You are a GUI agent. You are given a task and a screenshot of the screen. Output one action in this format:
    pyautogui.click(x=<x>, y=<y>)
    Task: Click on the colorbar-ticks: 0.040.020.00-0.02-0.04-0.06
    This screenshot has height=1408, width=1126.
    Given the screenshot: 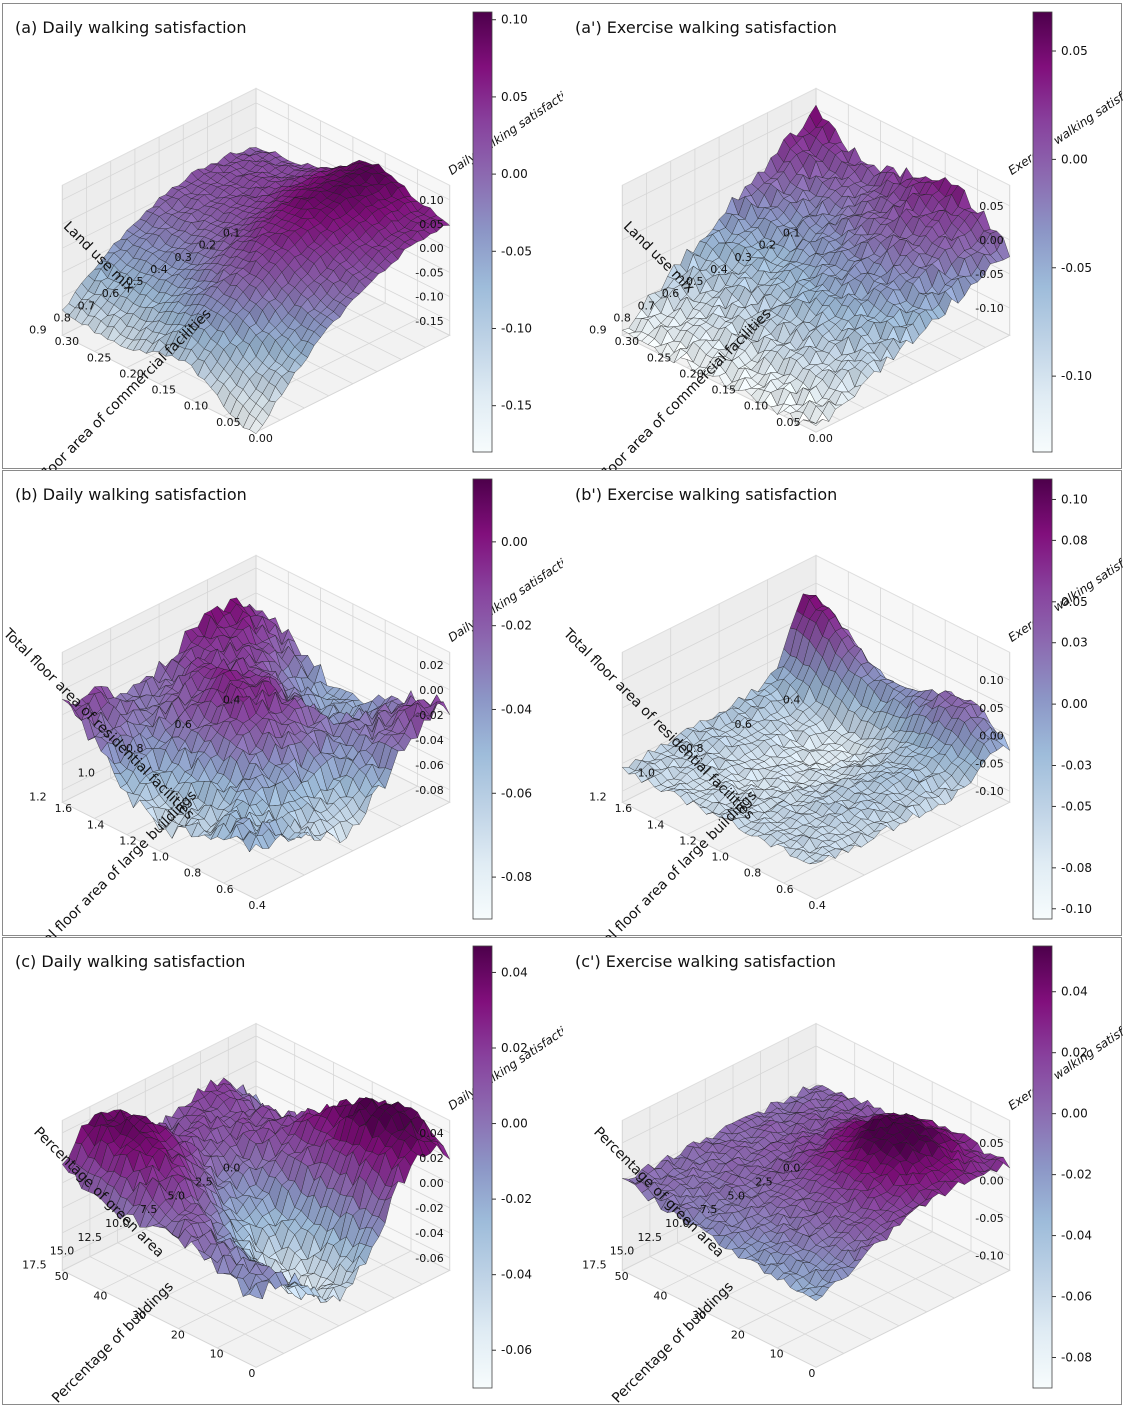 What is the action you would take?
    pyautogui.click(x=512, y=1161)
    